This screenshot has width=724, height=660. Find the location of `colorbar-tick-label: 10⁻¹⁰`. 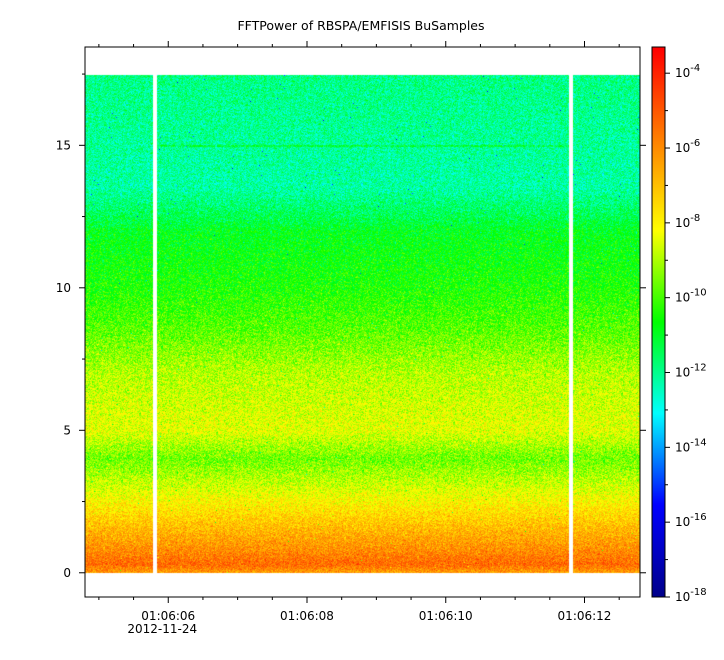

colorbar-tick-label: 10⁻¹⁰ is located at coordinates (691, 296).